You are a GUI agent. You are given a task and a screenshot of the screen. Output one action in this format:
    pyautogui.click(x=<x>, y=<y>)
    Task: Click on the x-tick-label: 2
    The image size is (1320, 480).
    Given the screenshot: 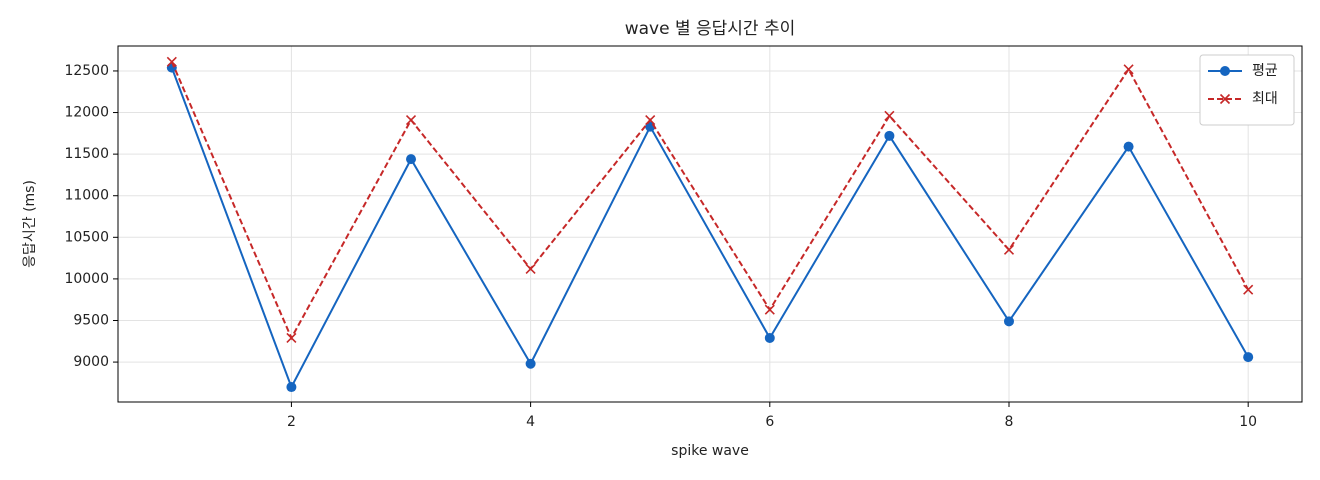 What is the action you would take?
    pyautogui.click(x=291, y=422)
    